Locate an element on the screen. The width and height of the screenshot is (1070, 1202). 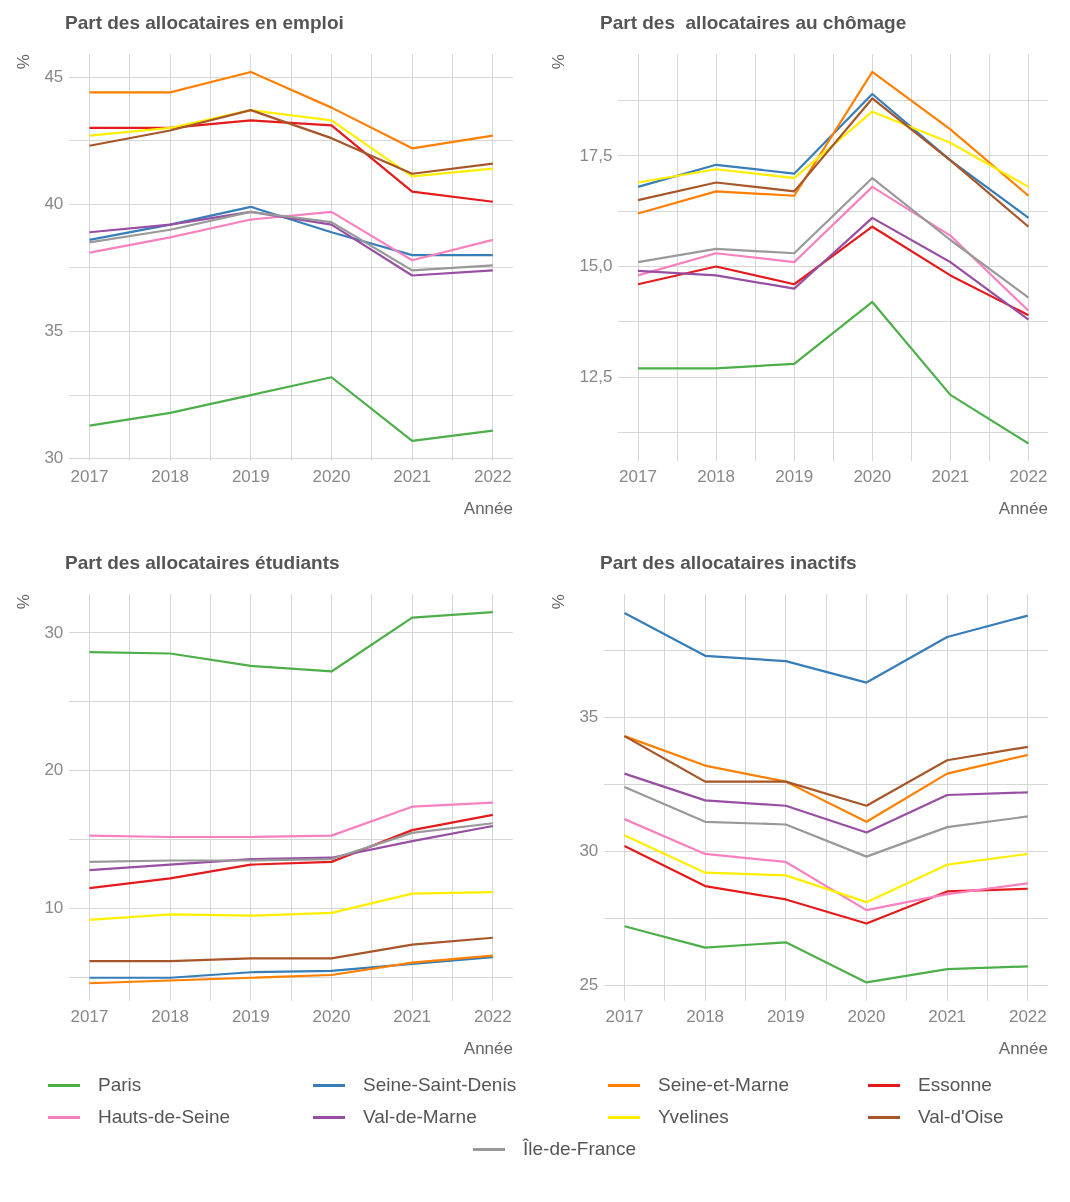
legend-label: Hauts-de-Seine is located at coordinates (164, 1117).